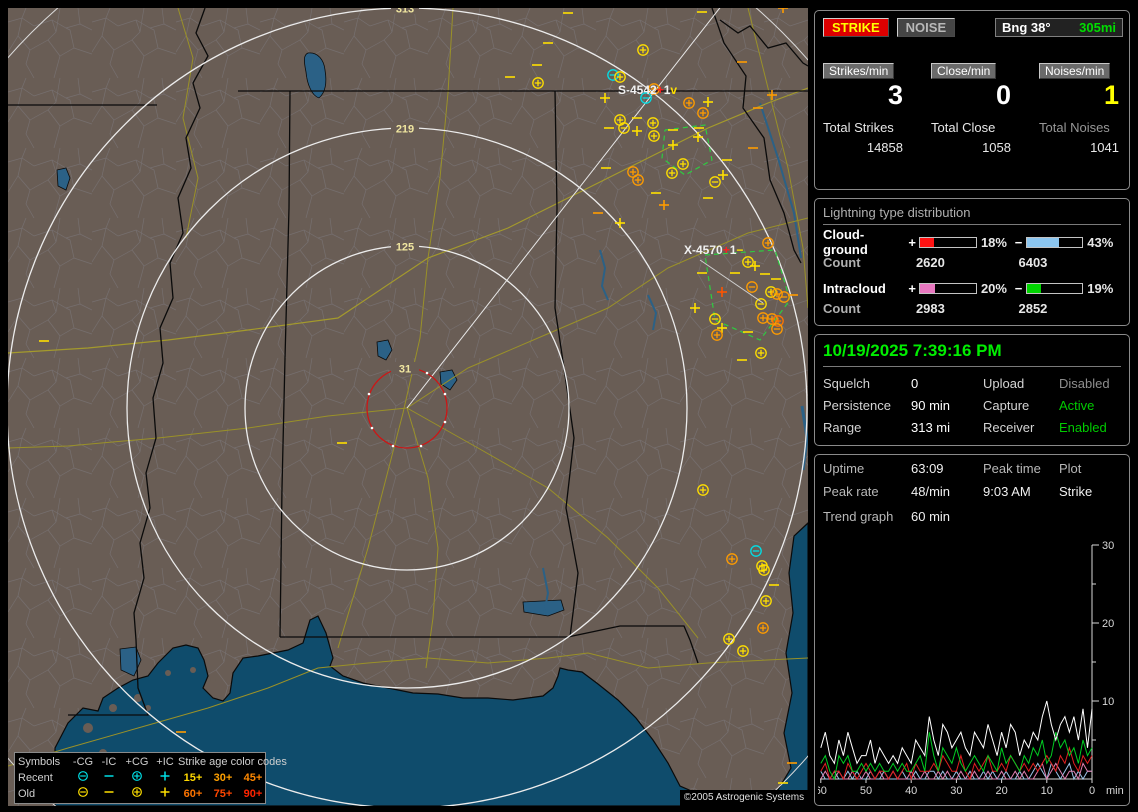 Image resolution: width=1138 pixels, height=812 pixels. I want to click on bearing-line, so click(563, 208).